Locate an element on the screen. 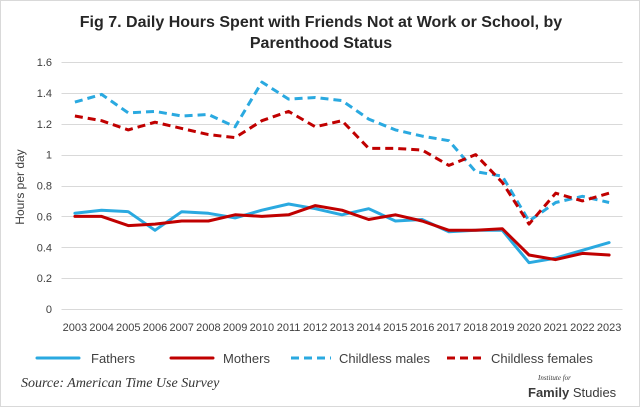  institute-for-family-studies-logo: Institute for Family Studies is located at coordinates (578, 388).